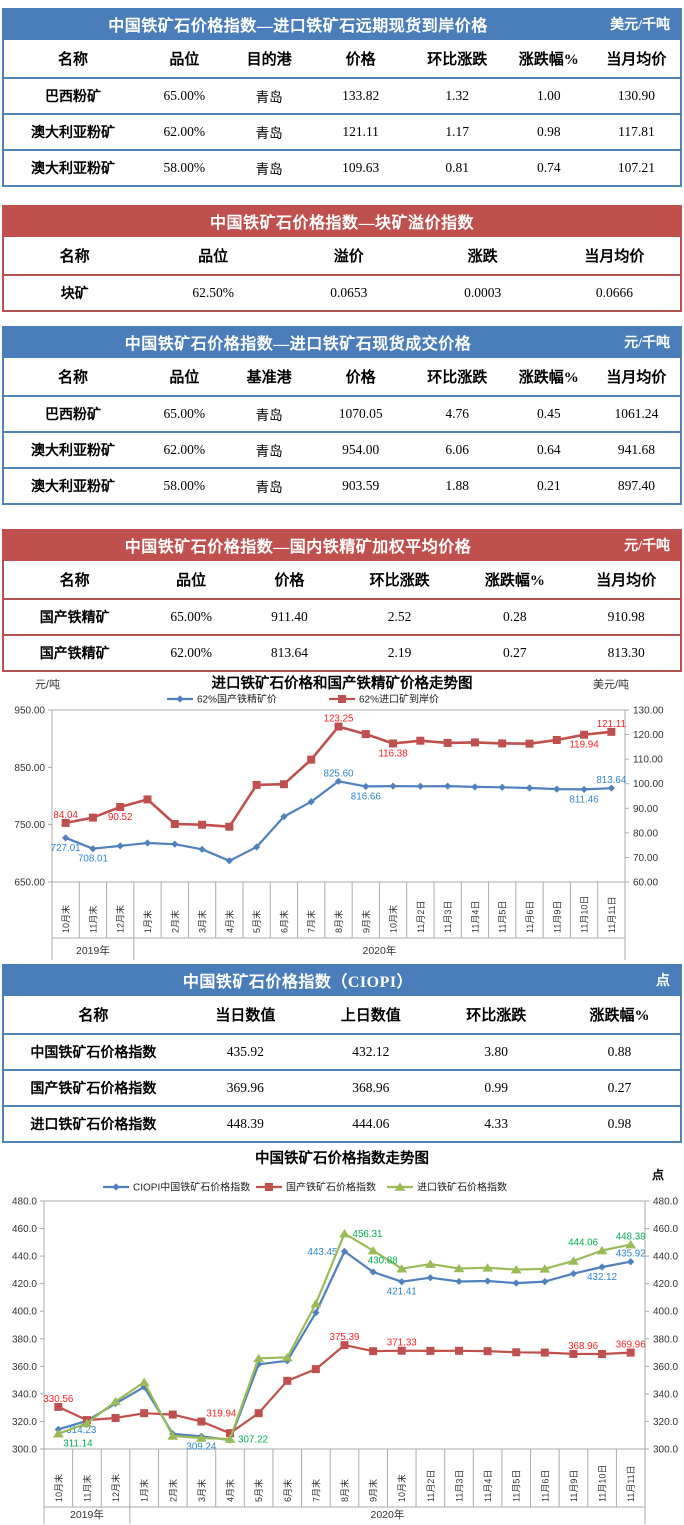 This screenshot has height=1525, width=684. Describe the element at coordinates (645, 883) in the screenshot. I see `y-axis-tick-label: 60.00` at that location.